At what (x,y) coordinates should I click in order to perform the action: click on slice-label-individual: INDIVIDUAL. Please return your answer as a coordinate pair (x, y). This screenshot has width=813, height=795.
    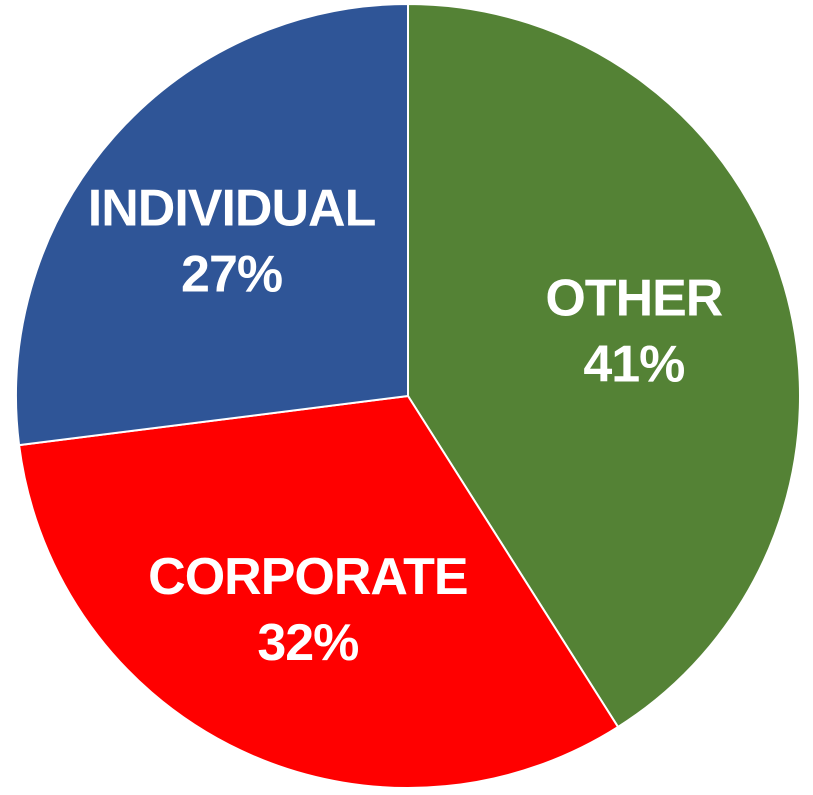
    Looking at the image, I should click on (232, 208).